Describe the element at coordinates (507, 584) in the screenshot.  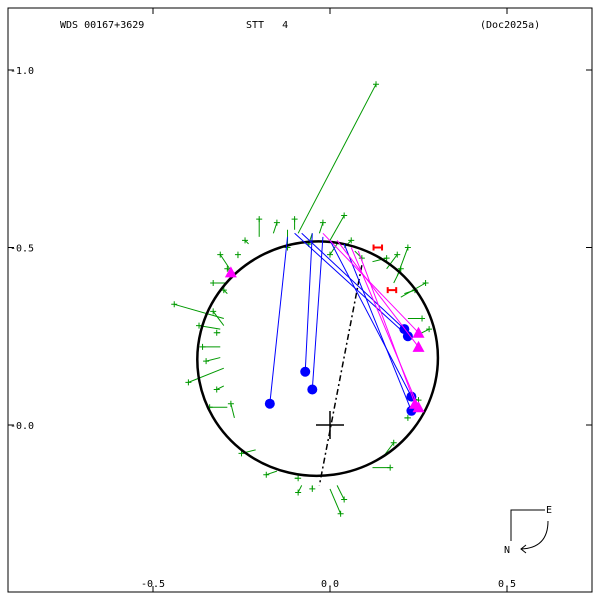
I see `x-tick-label-2: 0.5` at that location.